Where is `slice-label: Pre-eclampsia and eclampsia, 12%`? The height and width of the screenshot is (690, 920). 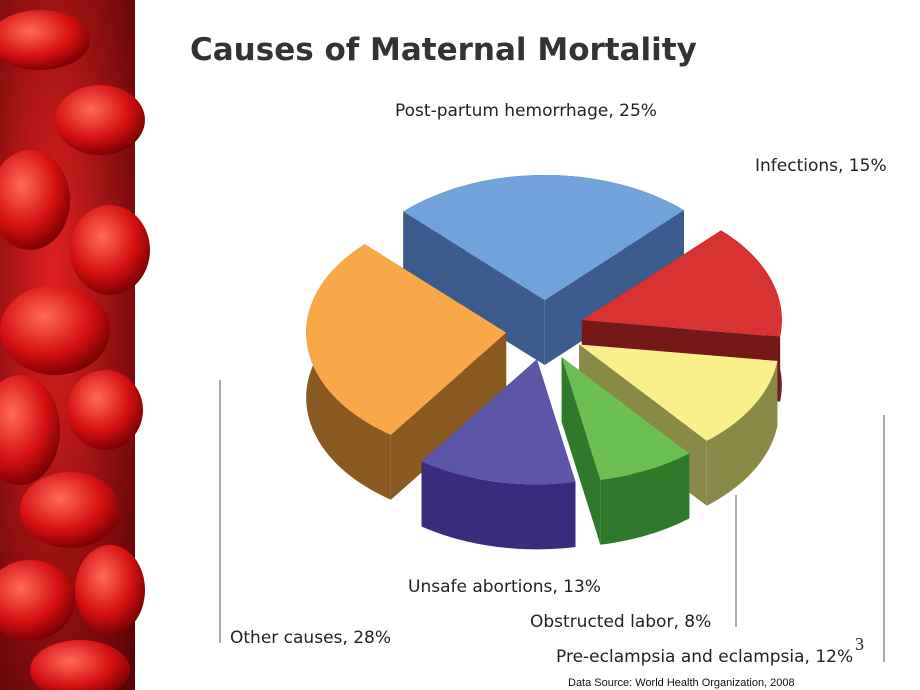
slice-label: Pre-eclampsia and eclampsia, 12% is located at coordinates (704, 657).